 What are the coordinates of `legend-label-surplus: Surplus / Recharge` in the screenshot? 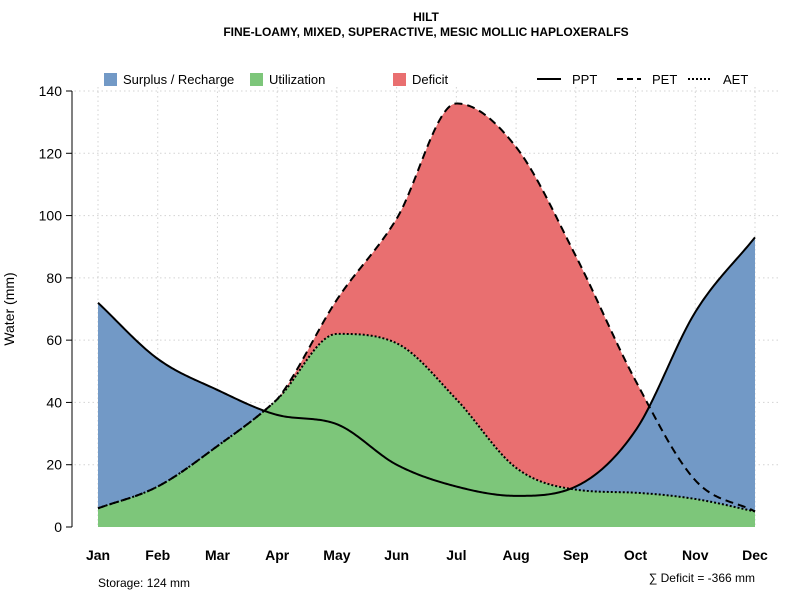 It's located at (178, 79).